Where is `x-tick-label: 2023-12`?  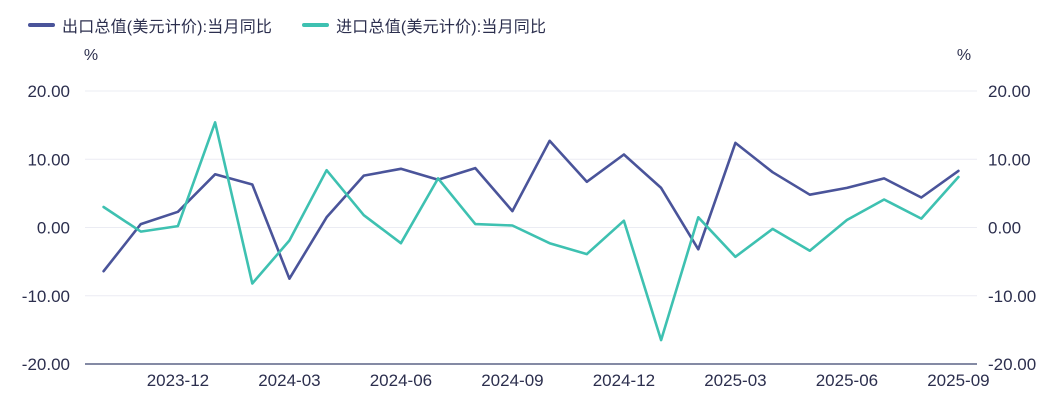 x-tick-label: 2023-12 is located at coordinates (178, 380).